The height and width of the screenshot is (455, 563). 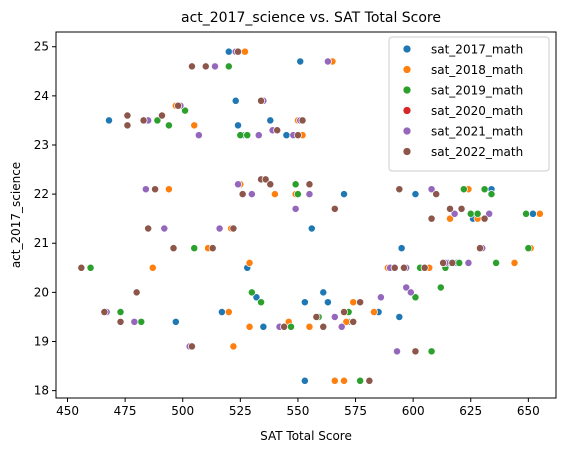 What do you see at coordinates (41, 194) in the screenshot?
I see `y-tick-label: 22` at bounding box center [41, 194].